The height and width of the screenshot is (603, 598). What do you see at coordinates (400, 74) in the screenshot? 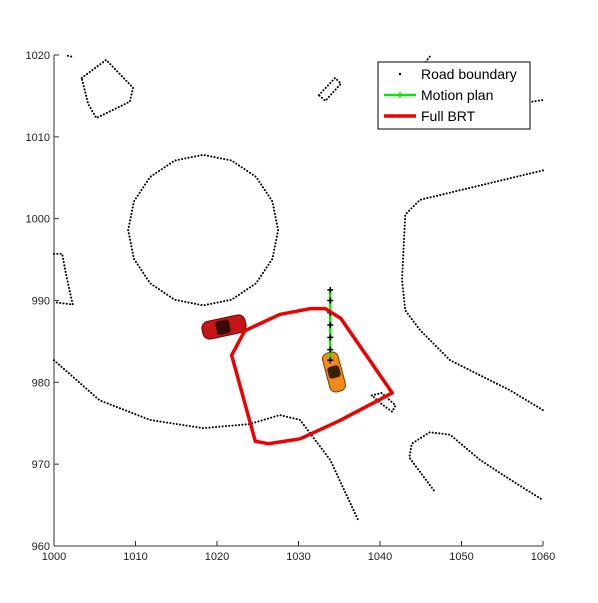
I see `legend-swatch` at bounding box center [400, 74].